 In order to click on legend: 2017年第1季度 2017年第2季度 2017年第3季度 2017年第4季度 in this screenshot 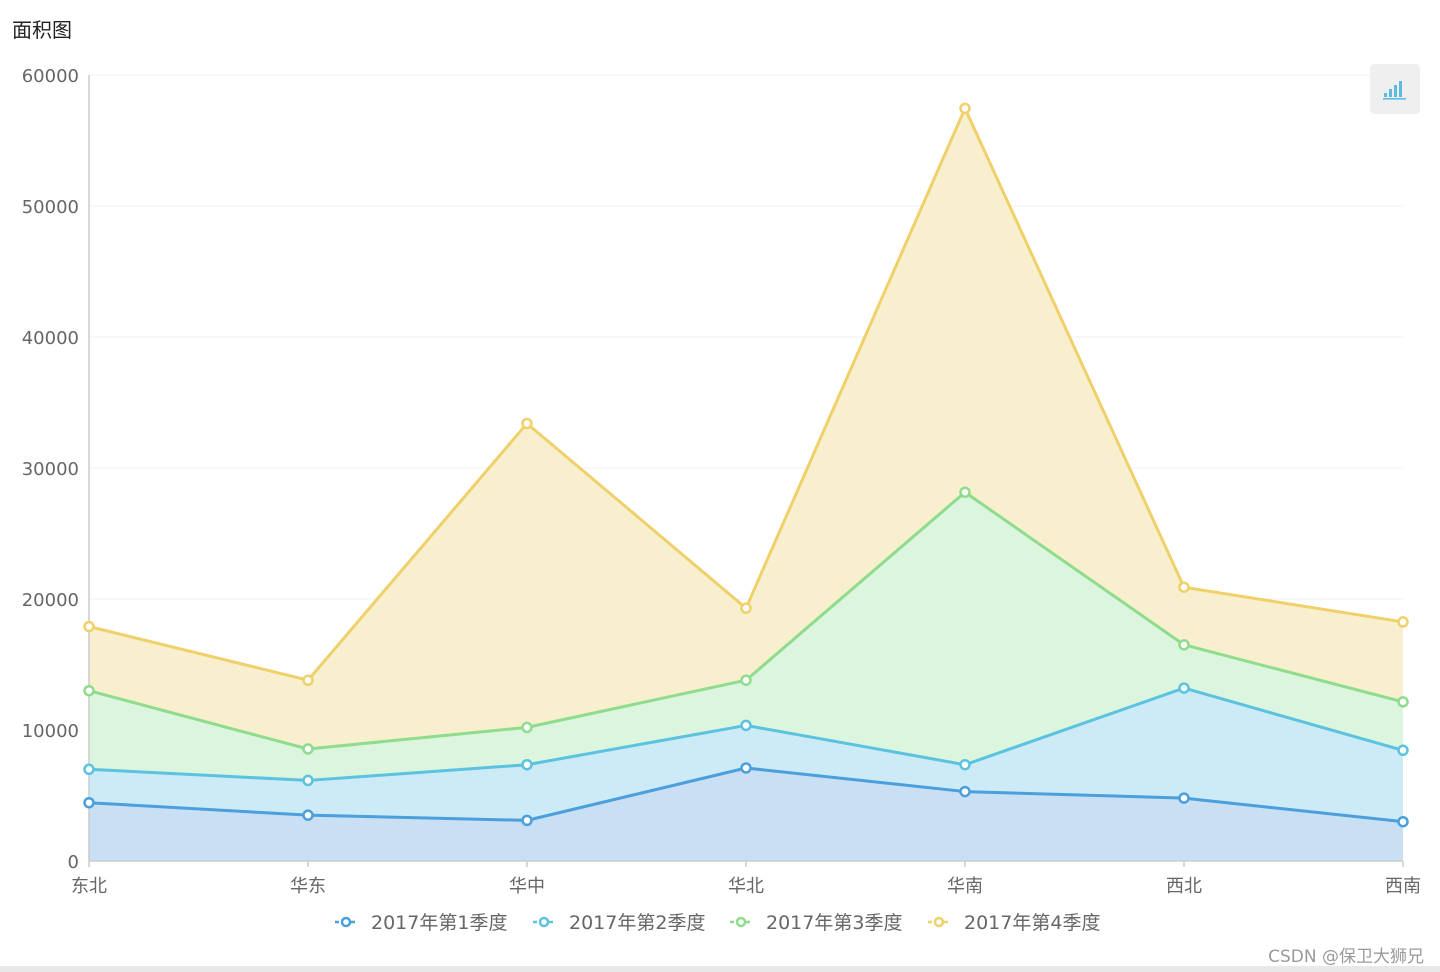, I will do `click(717, 923)`.